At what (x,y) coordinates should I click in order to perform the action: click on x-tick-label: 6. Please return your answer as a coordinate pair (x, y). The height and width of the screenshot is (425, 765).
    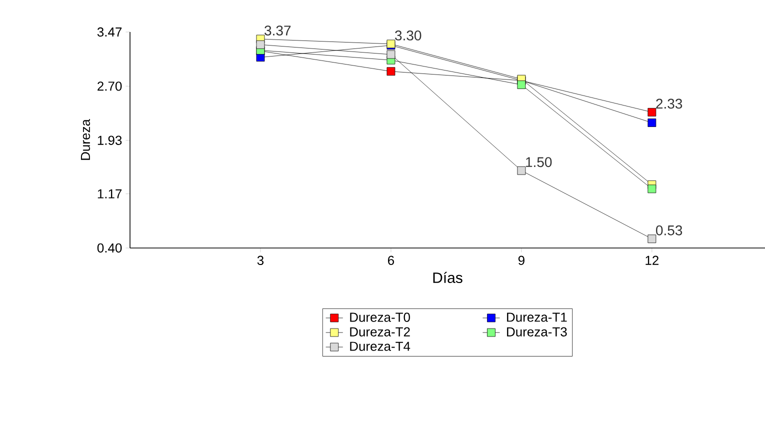
    Looking at the image, I should click on (391, 260).